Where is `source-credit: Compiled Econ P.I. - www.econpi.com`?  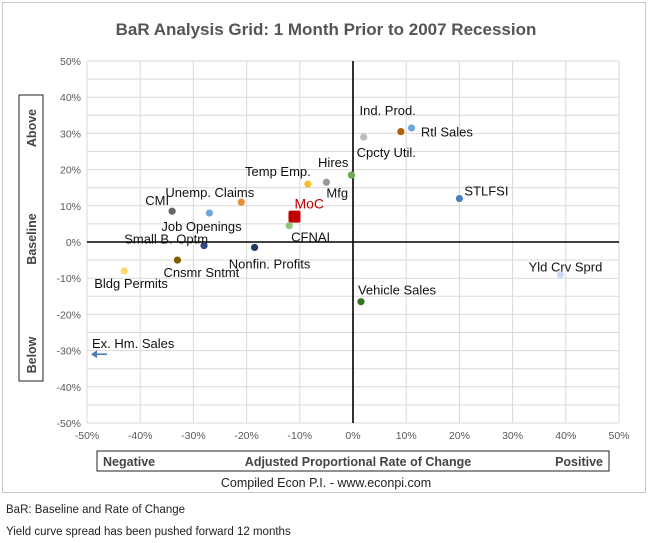
source-credit: Compiled Econ P.I. - www.econpi.com is located at coordinates (326, 483).